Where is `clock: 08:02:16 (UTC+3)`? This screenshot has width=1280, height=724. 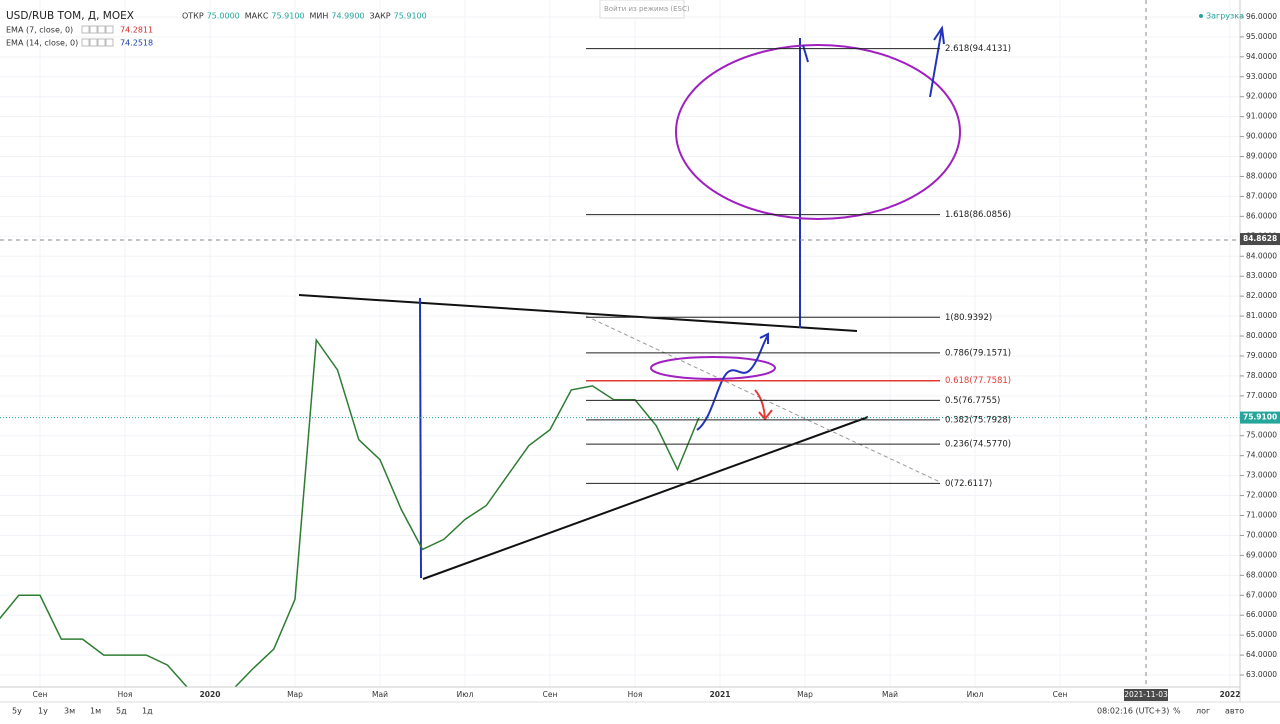 clock: 08:02:16 (UTC+3) is located at coordinates (1133, 711).